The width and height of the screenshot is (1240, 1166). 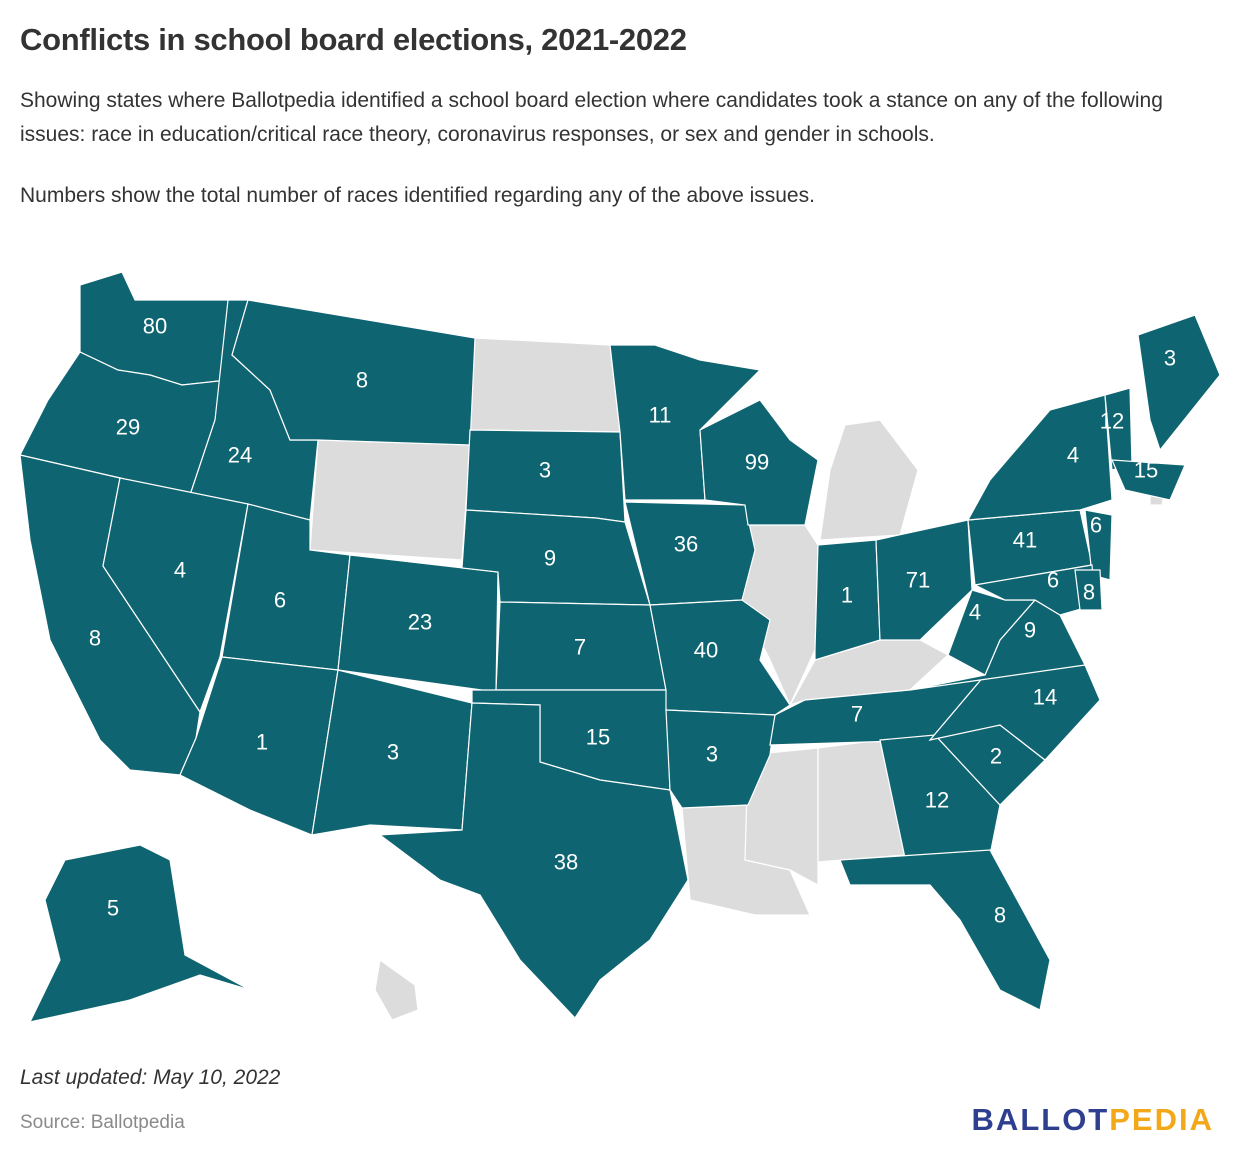 I want to click on state-wi, so click(x=759, y=462).